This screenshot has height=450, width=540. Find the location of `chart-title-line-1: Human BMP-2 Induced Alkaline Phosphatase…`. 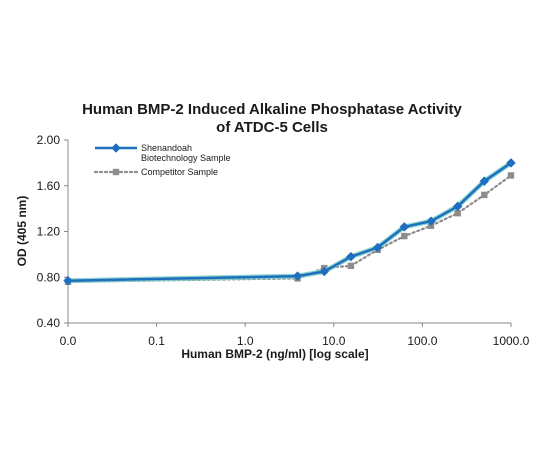

chart-title-line-1: Human BMP-2 Induced Alkaline Phosphatase… is located at coordinates (272, 109).